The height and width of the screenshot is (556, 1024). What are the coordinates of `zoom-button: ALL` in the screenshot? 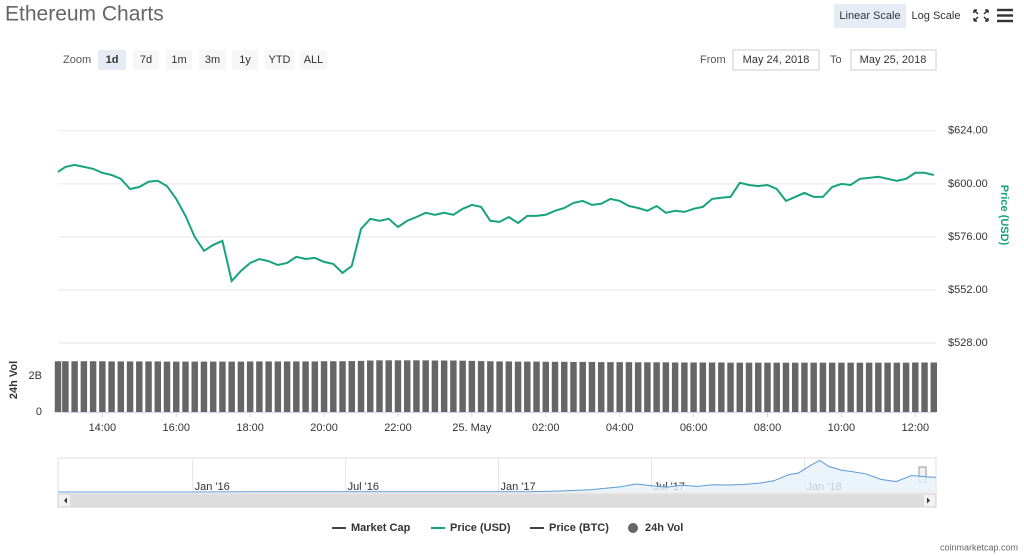 It's located at (314, 60).